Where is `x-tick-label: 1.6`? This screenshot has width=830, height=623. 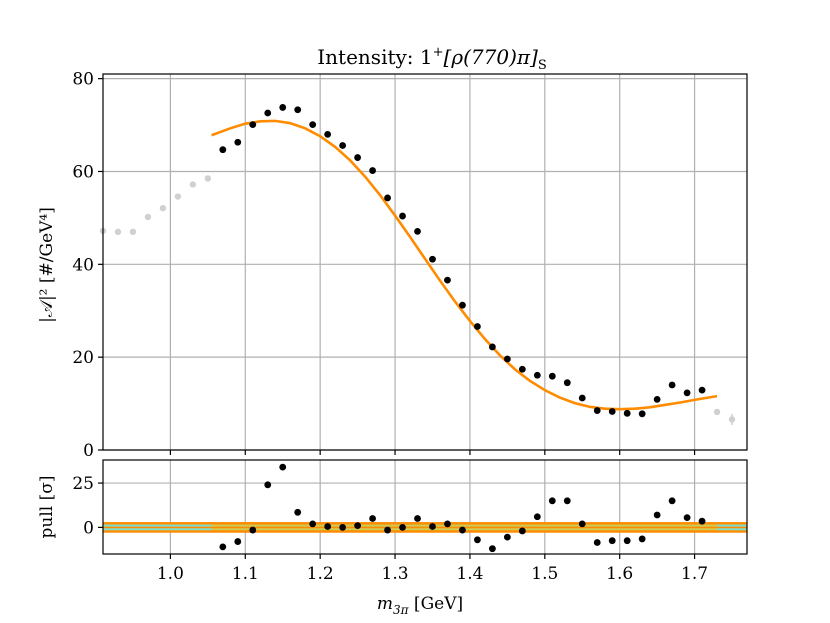
x-tick-label: 1.6 is located at coordinates (619, 574).